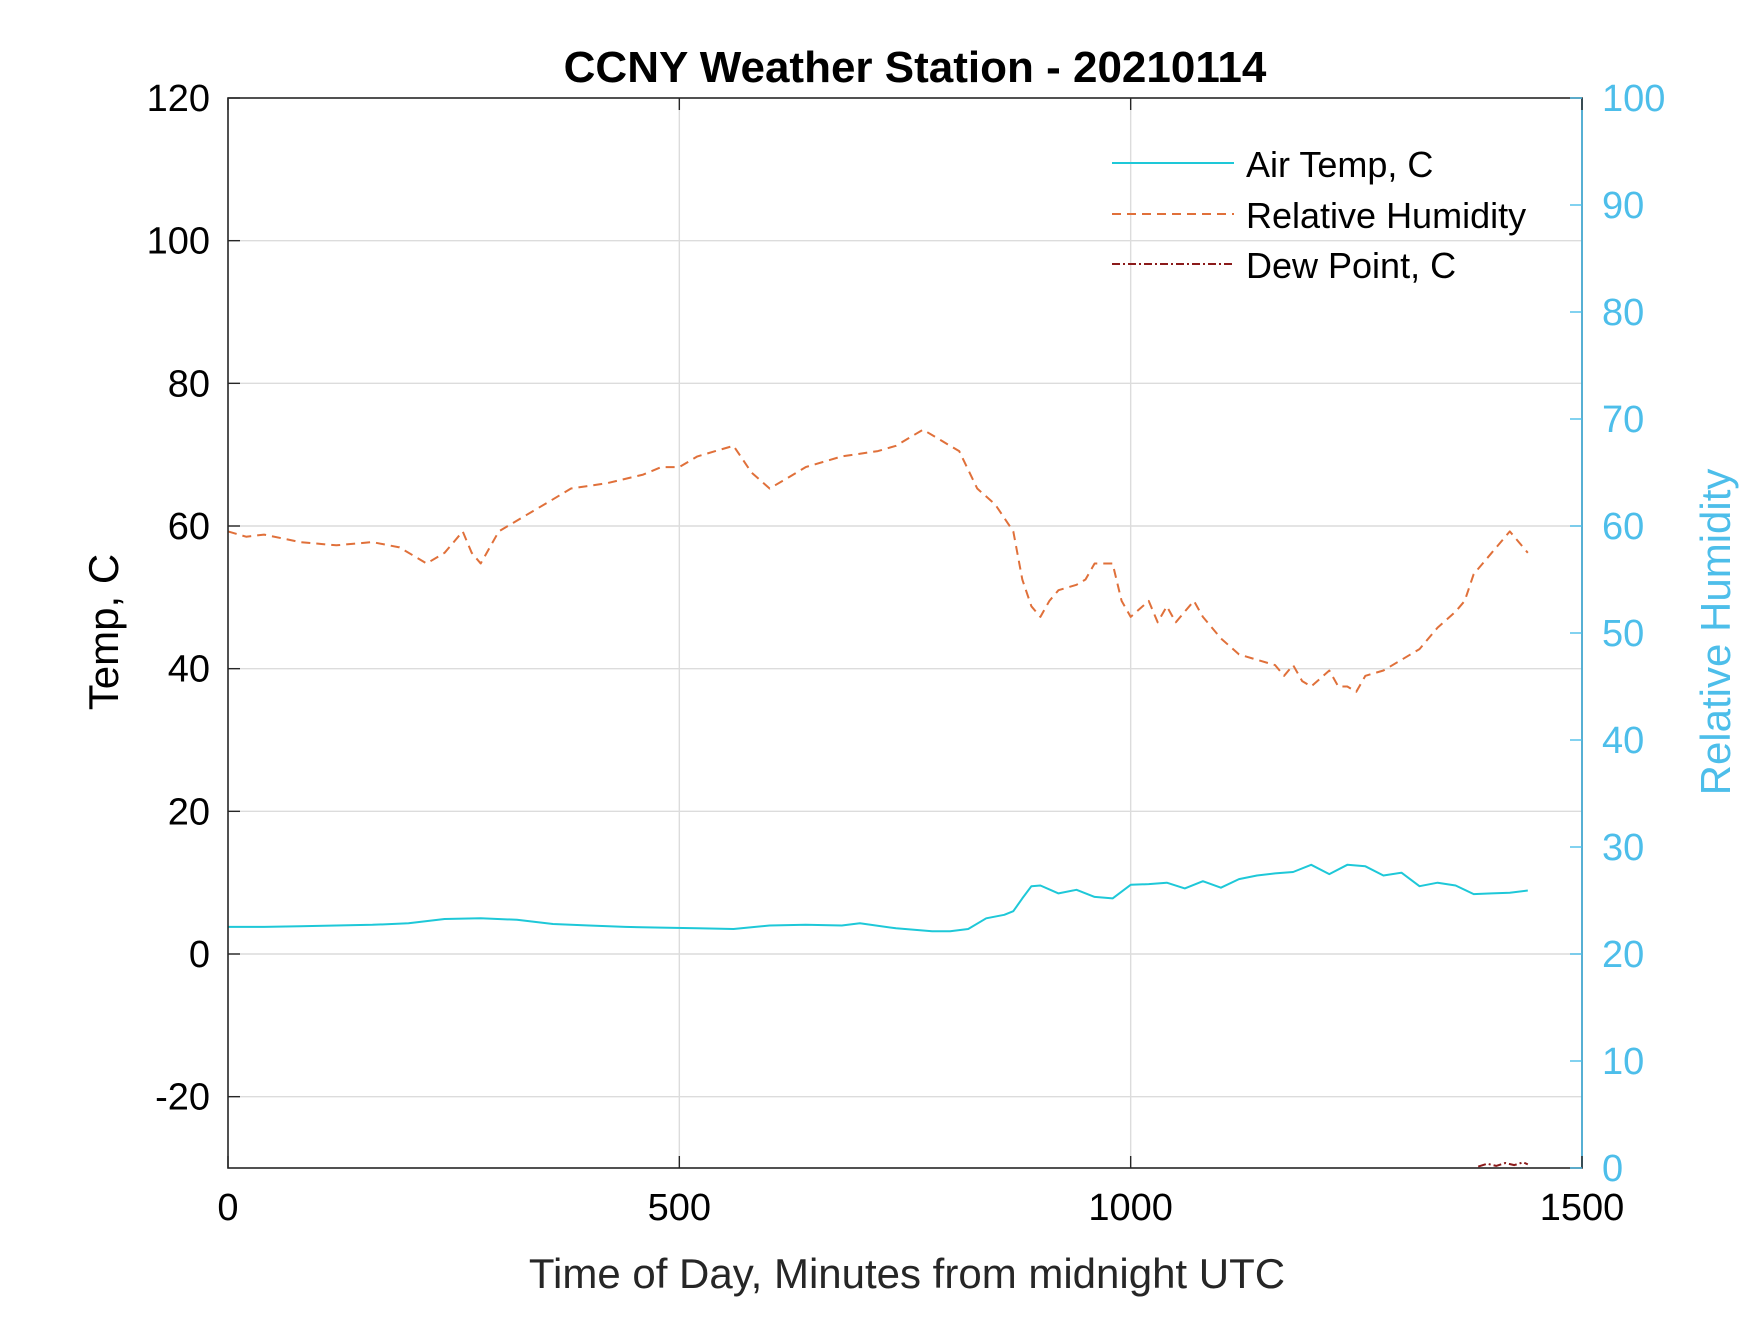 This screenshot has height=1318, width=1750. I want to click on x-tick-label: 1000, so click(1130, 1208).